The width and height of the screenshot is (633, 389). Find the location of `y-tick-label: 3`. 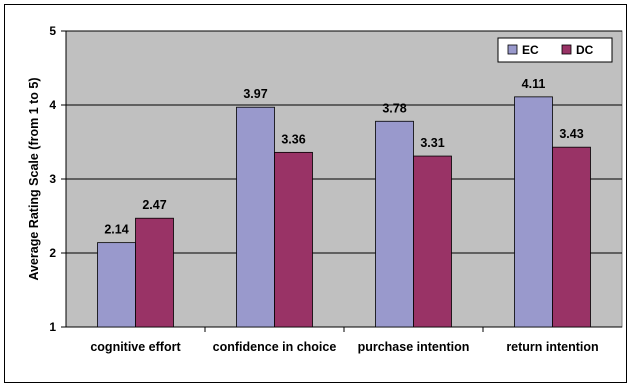

y-tick-label: 3 is located at coordinates (52, 179).